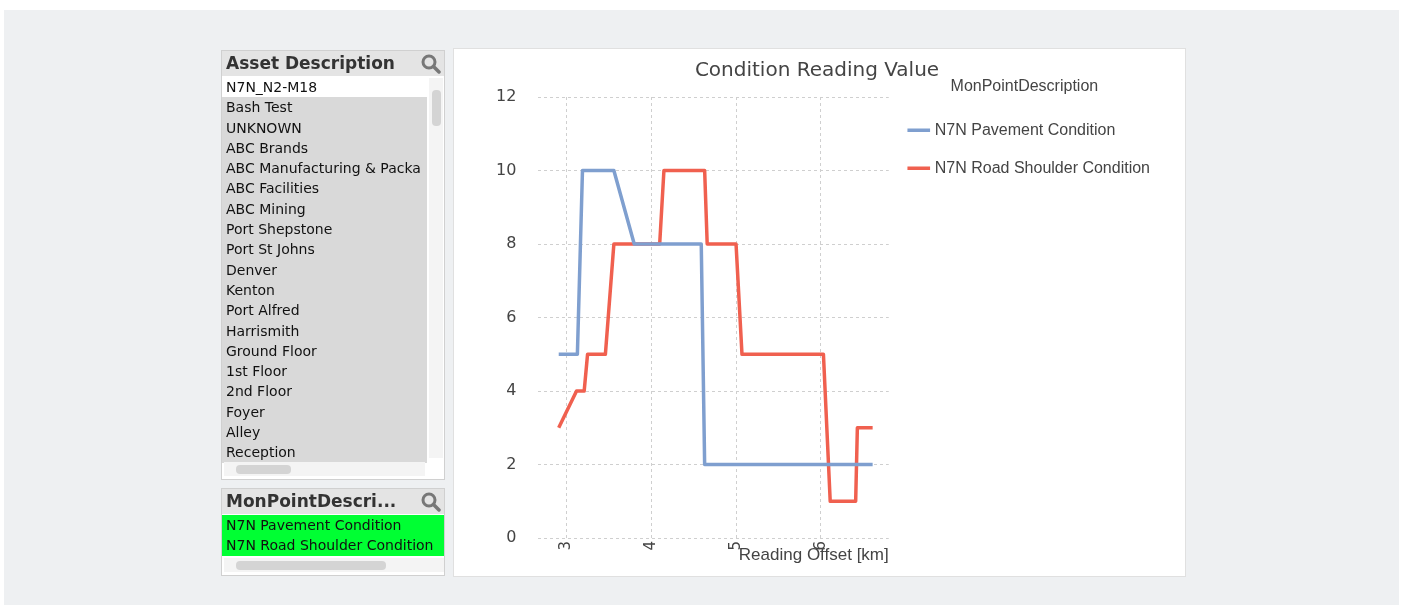 The image size is (1403, 605). I want to click on y-tick-label: 0, so click(511, 537).